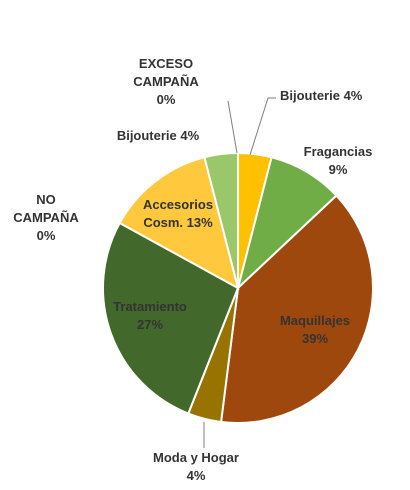 The width and height of the screenshot is (410, 490). What do you see at coordinates (150, 324) in the screenshot?
I see `data-label-line: 27%` at bounding box center [150, 324].